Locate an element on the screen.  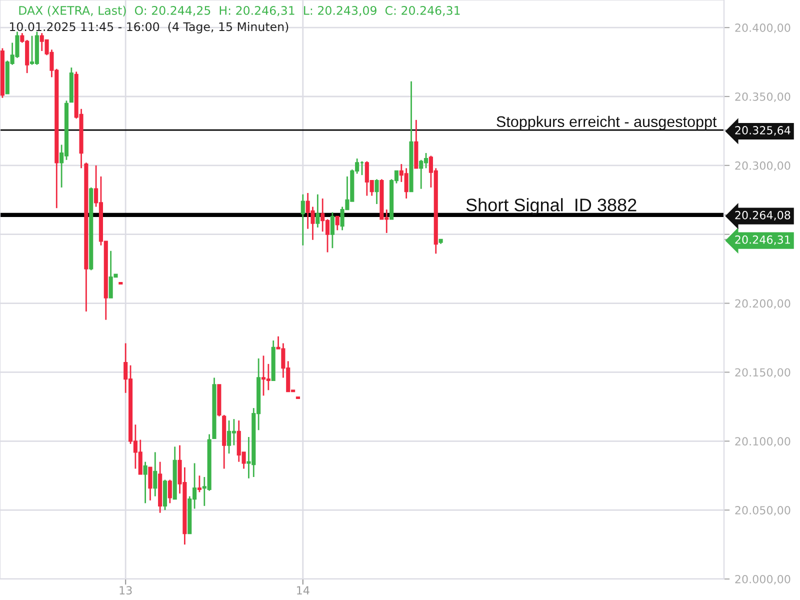
x-tick-label: 14 is located at coordinates (303, 590).